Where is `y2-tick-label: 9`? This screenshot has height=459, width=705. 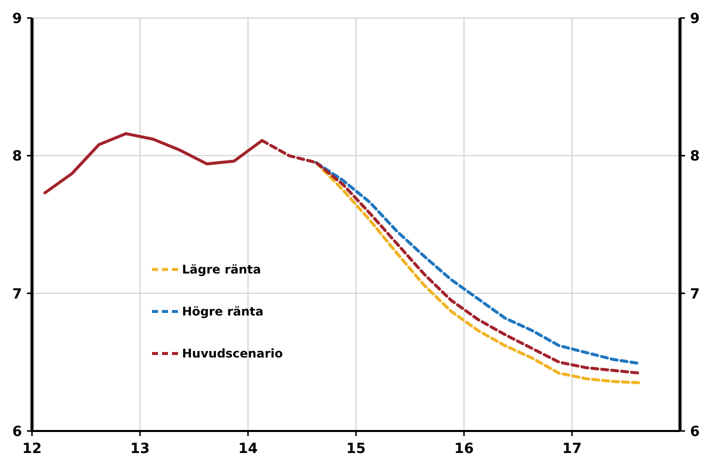
y2-tick-label: 9 is located at coordinates (695, 19).